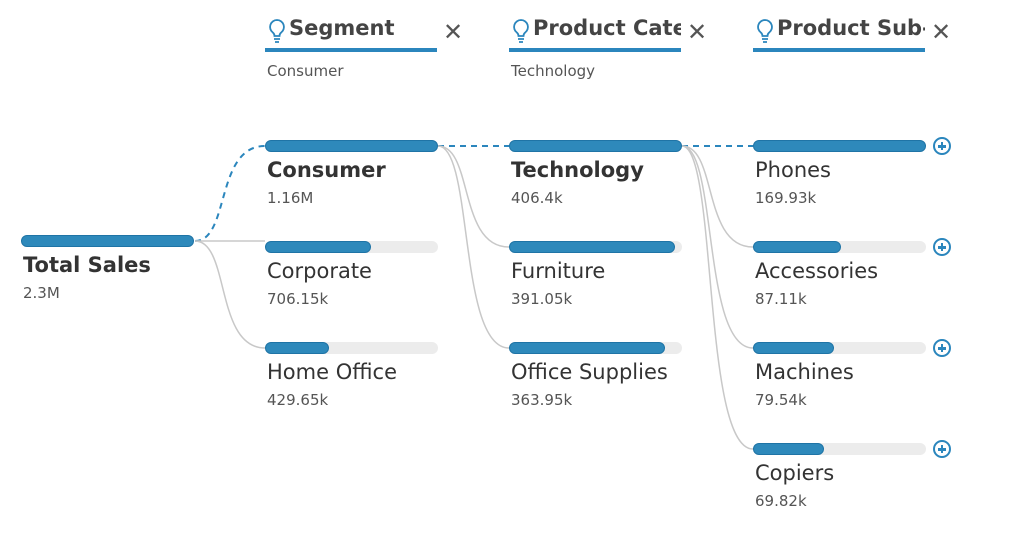 This screenshot has width=1020, height=544. What do you see at coordinates (851, 28) in the screenshot?
I see `column-header-title: Product Sub-Category` at bounding box center [851, 28].